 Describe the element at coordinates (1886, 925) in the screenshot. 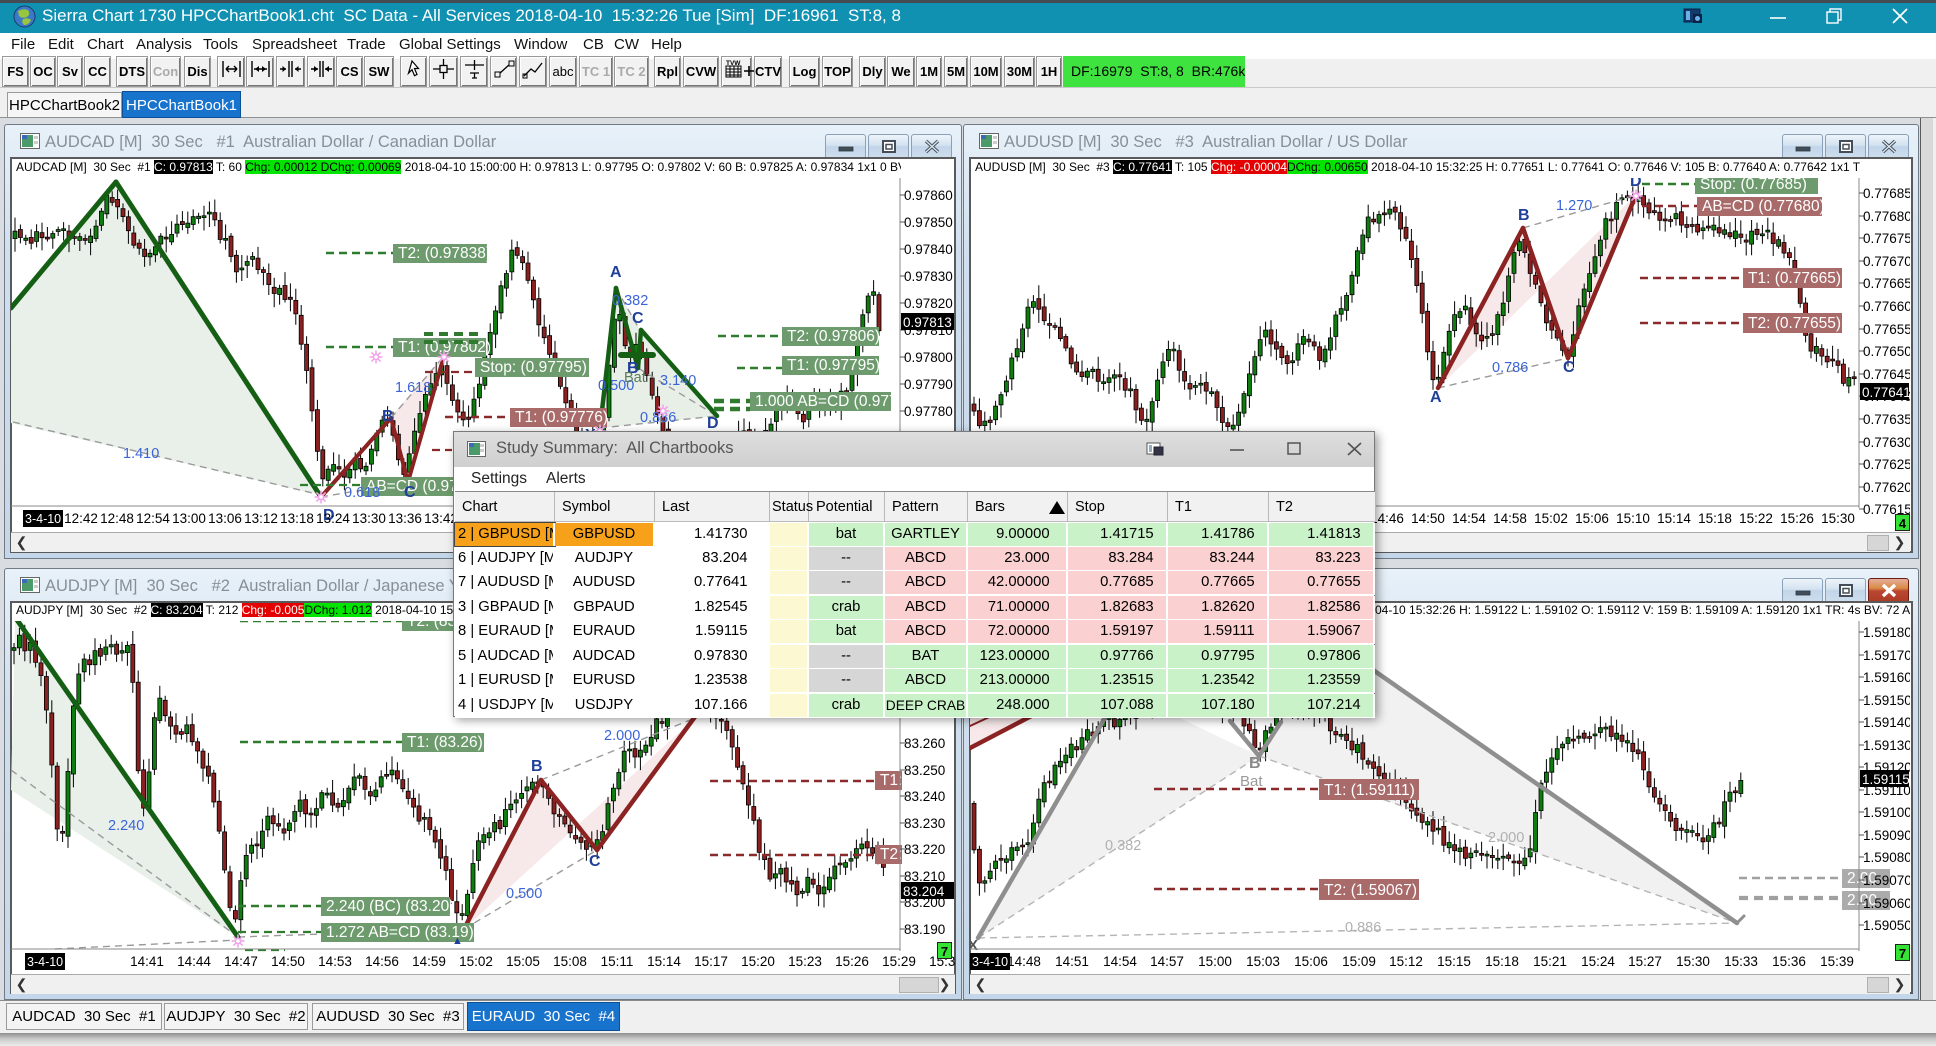

I see `svg-text: 1.59050` at that location.